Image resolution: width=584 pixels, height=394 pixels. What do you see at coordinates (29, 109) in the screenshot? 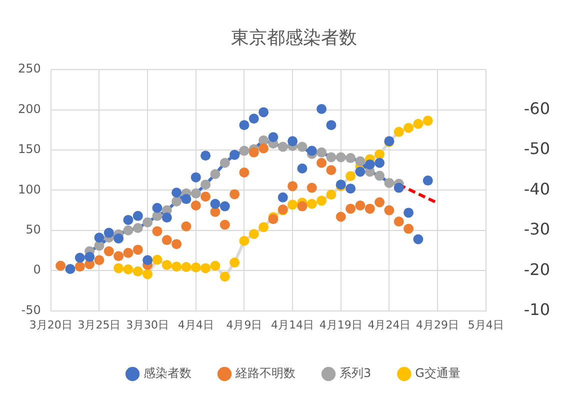
I see `y-tick-label: 200` at bounding box center [29, 109].